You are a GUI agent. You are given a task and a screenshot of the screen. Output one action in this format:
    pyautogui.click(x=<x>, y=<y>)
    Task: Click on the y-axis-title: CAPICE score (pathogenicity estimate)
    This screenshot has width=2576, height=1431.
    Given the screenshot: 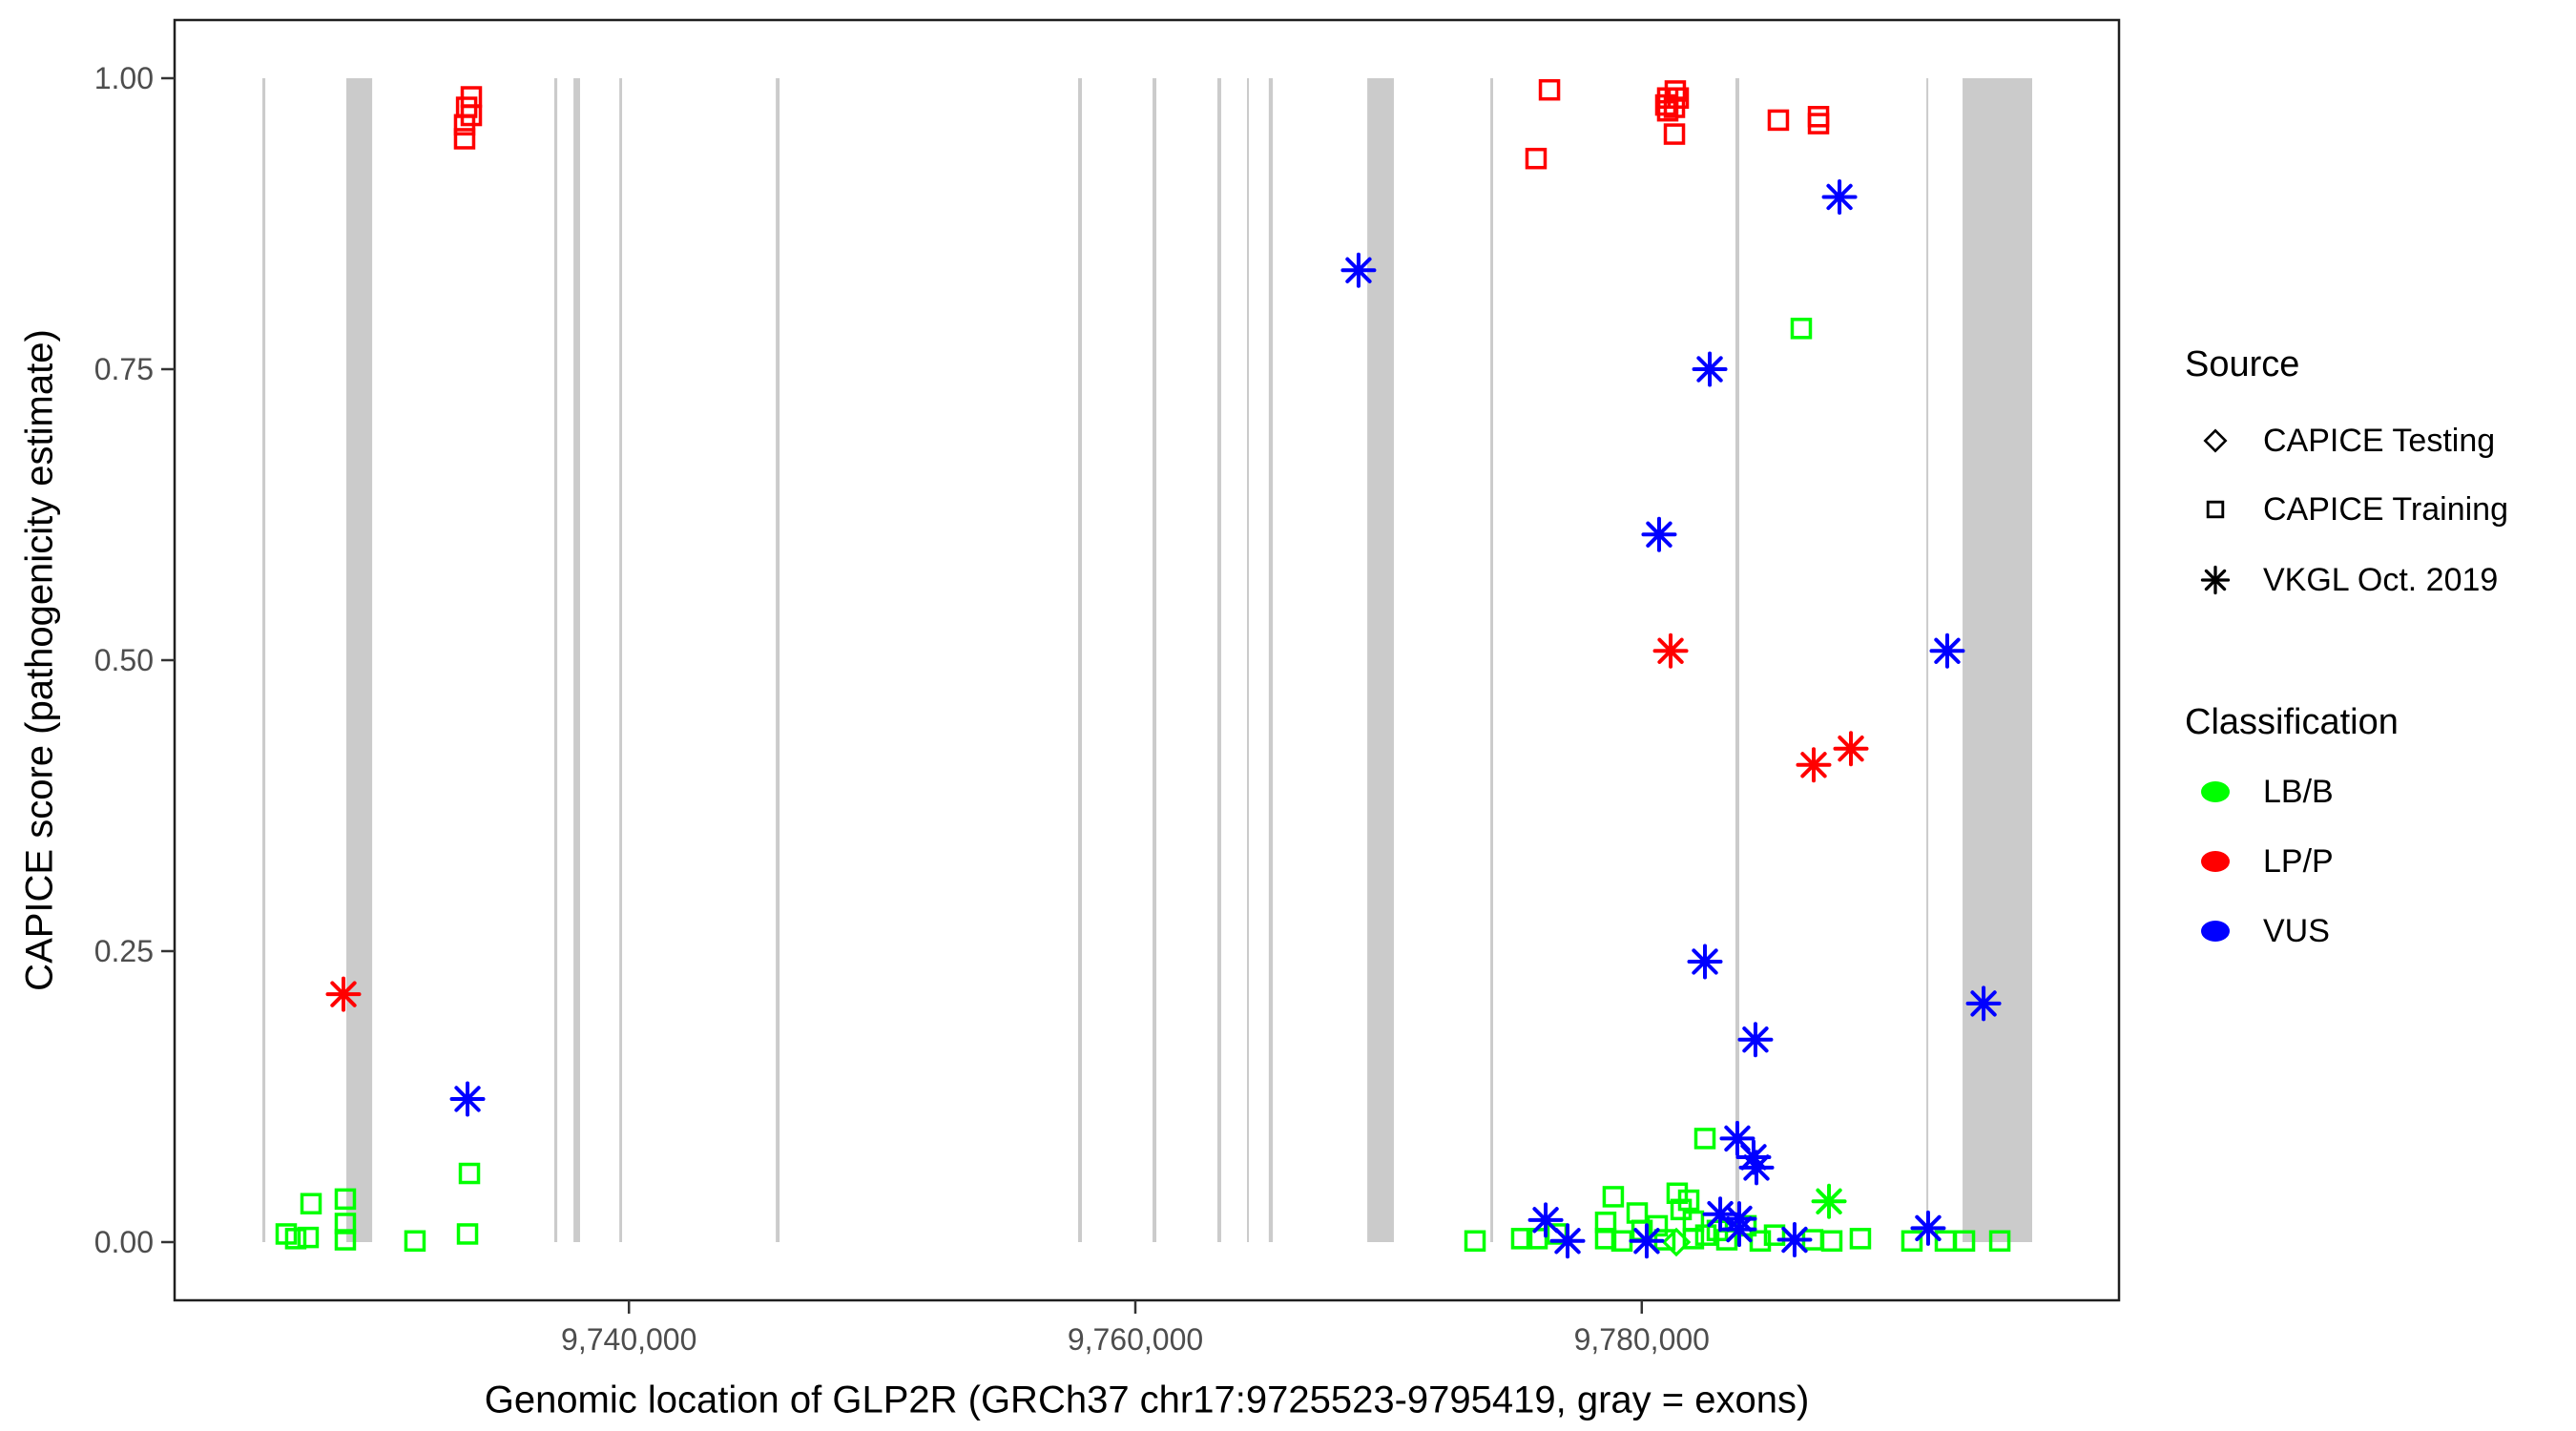 What is the action you would take?
    pyautogui.click(x=39, y=660)
    